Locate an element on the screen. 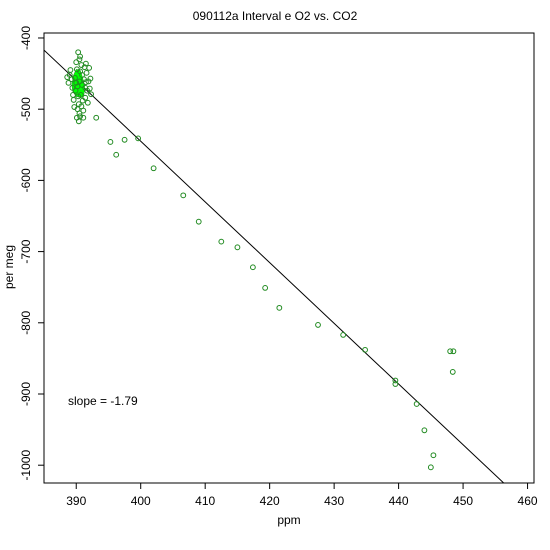 The height and width of the screenshot is (550, 550). x-axis-title: ppm is located at coordinates (288, 520).